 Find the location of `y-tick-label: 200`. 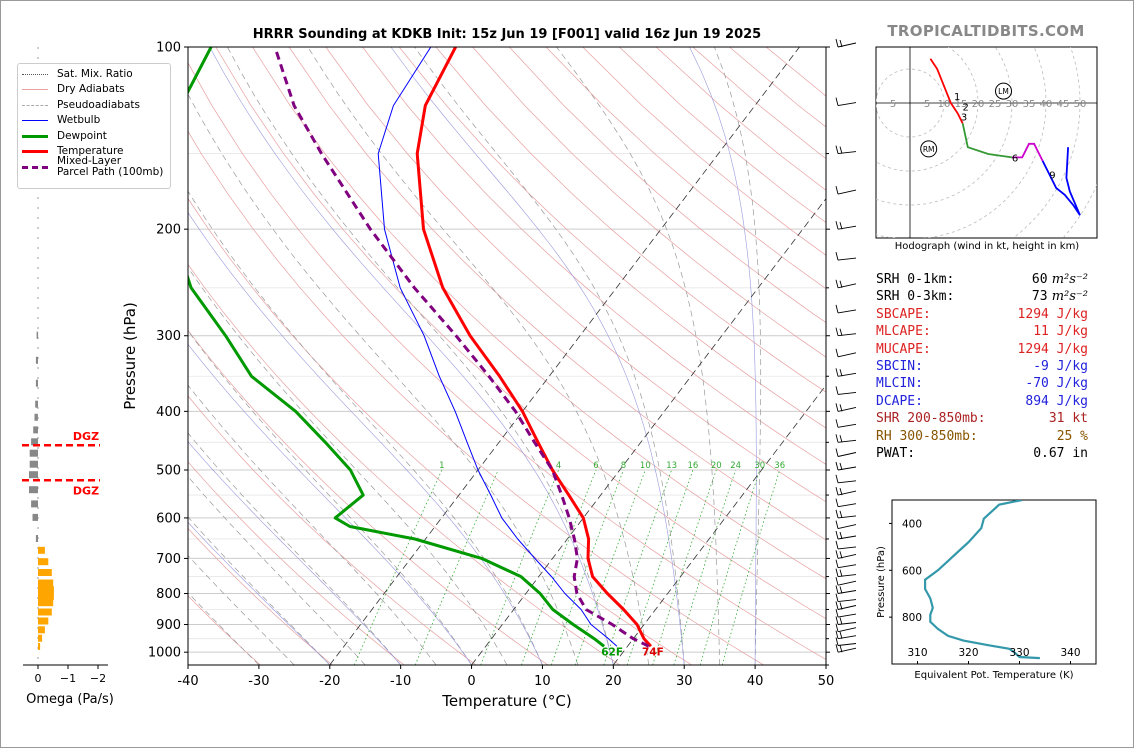

y-tick-label: 200 is located at coordinates (168, 230).